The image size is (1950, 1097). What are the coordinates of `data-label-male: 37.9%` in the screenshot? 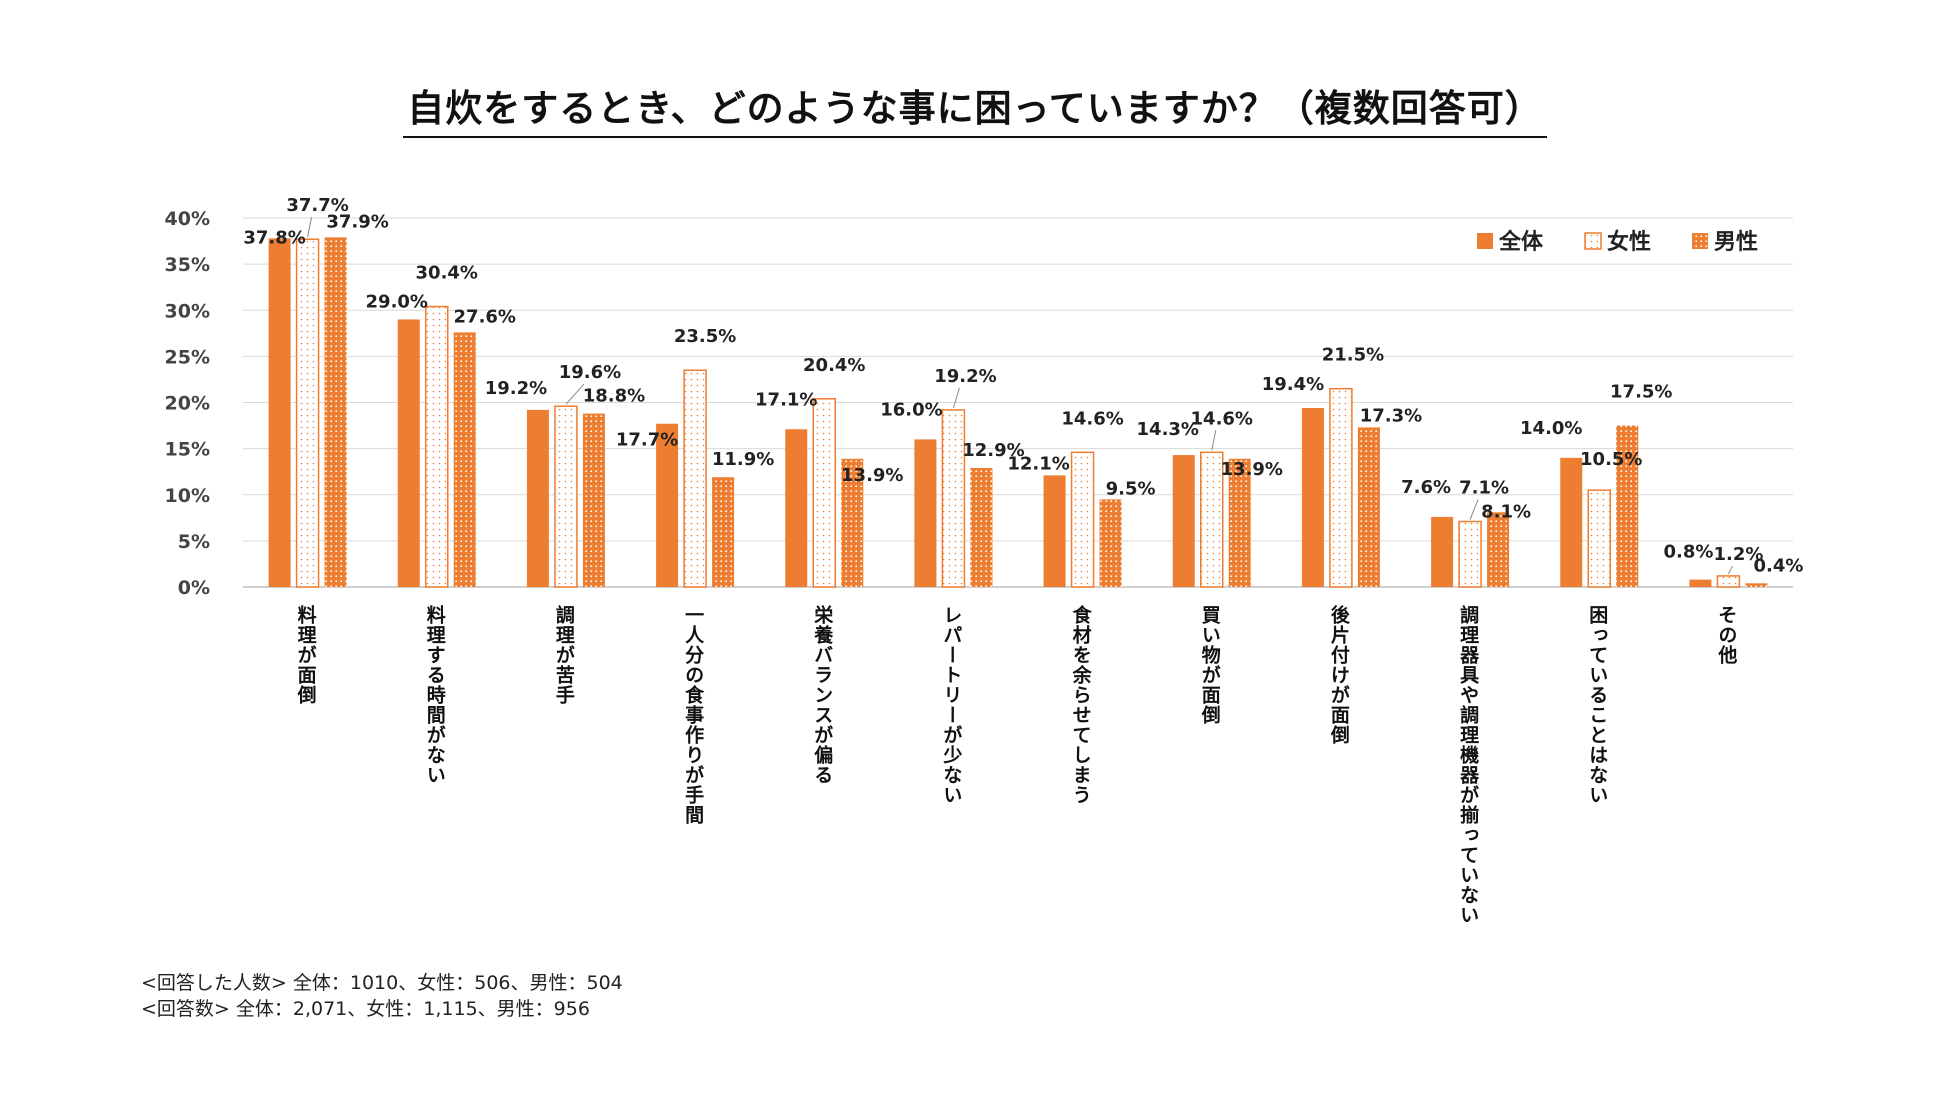 It's located at (357, 221).